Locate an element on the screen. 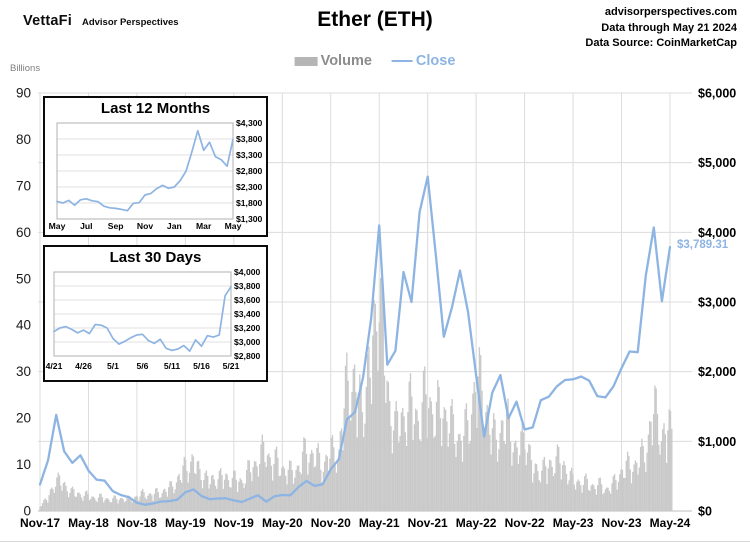  logo-subtext: Advisor Perspectives is located at coordinates (130, 22).